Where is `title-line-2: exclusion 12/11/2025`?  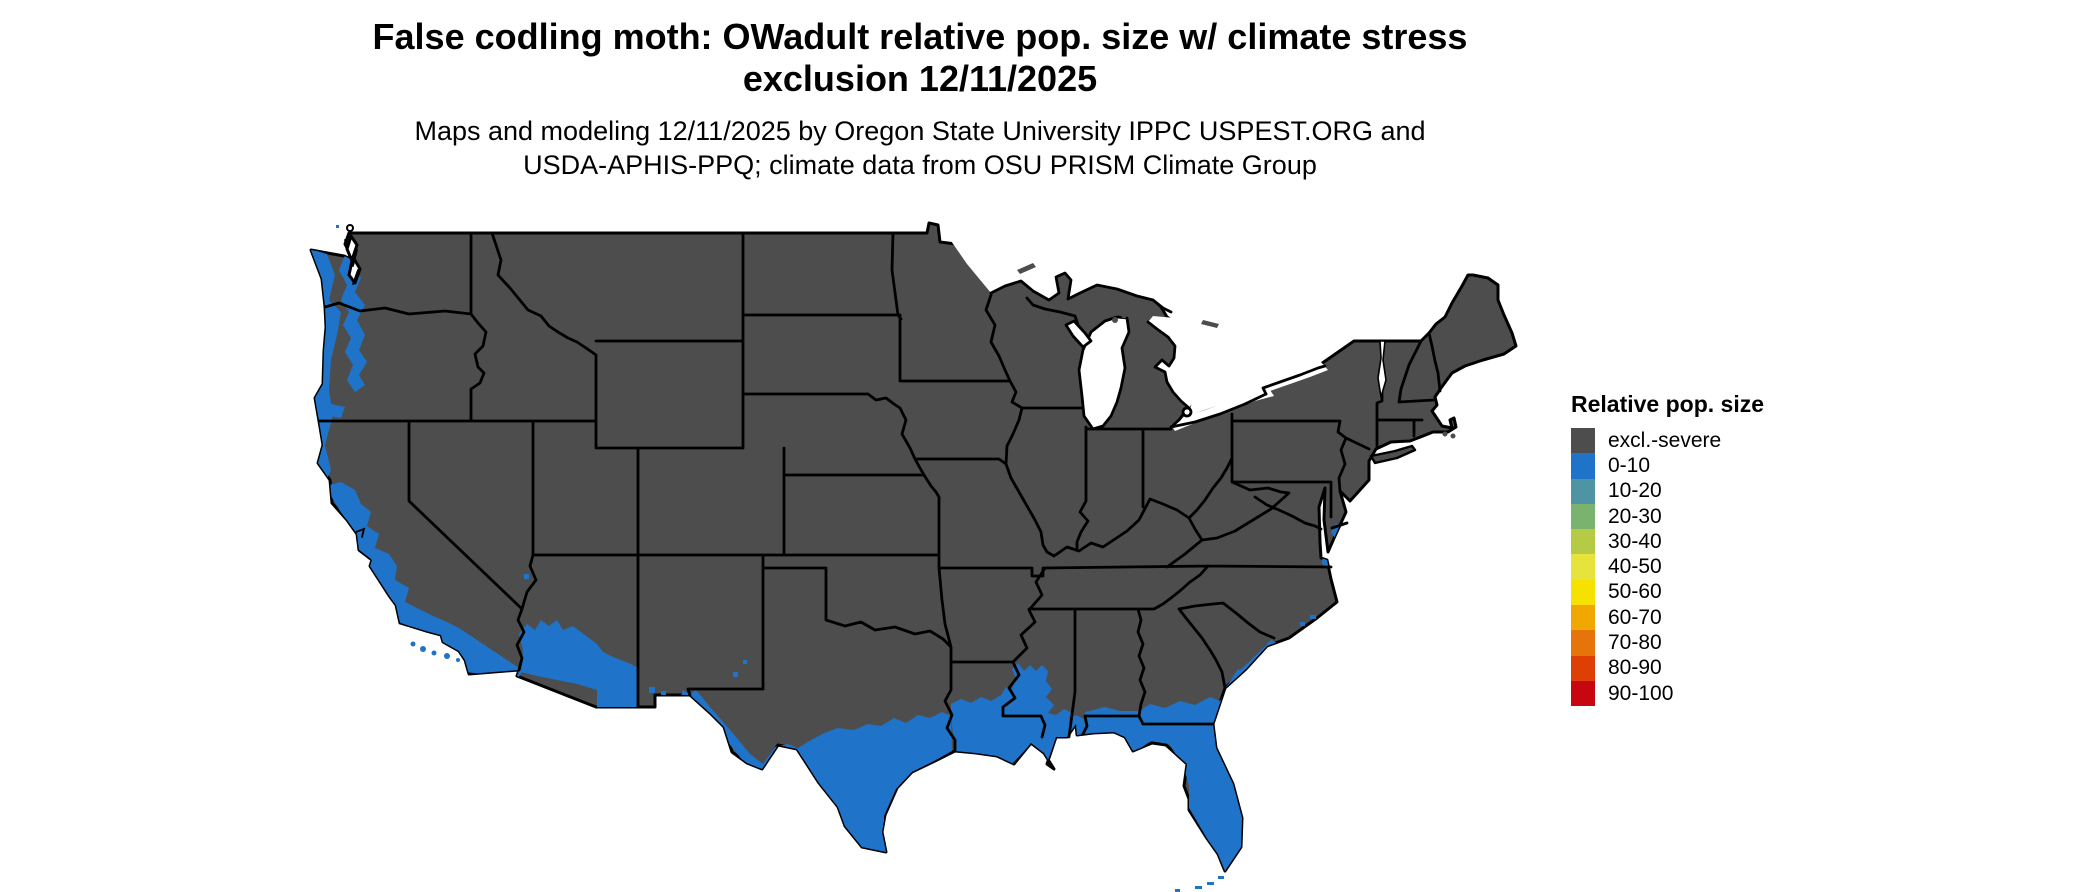 title-line-2: exclusion 12/11/2025 is located at coordinates (920, 78).